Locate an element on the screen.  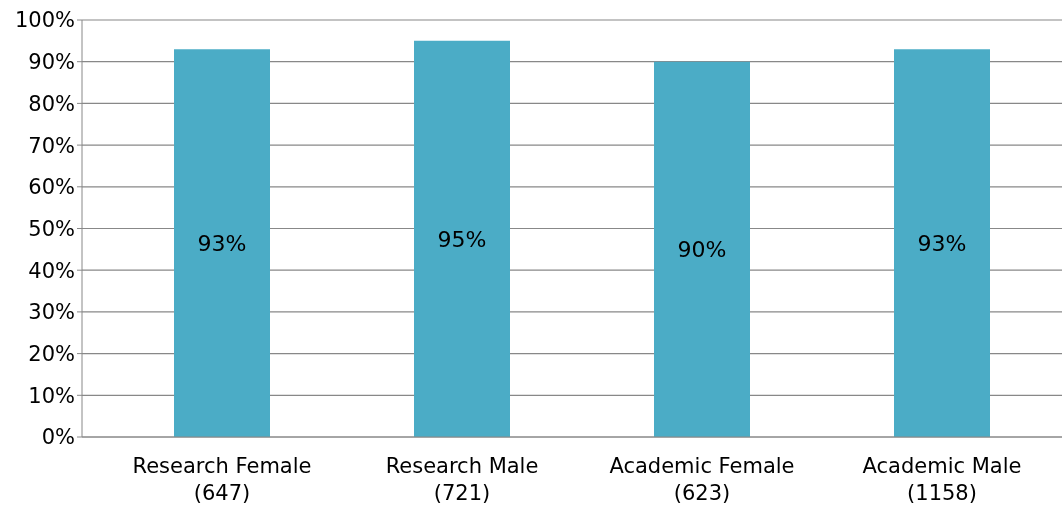
y-tick-label: 10% is located at coordinates (51, 395).